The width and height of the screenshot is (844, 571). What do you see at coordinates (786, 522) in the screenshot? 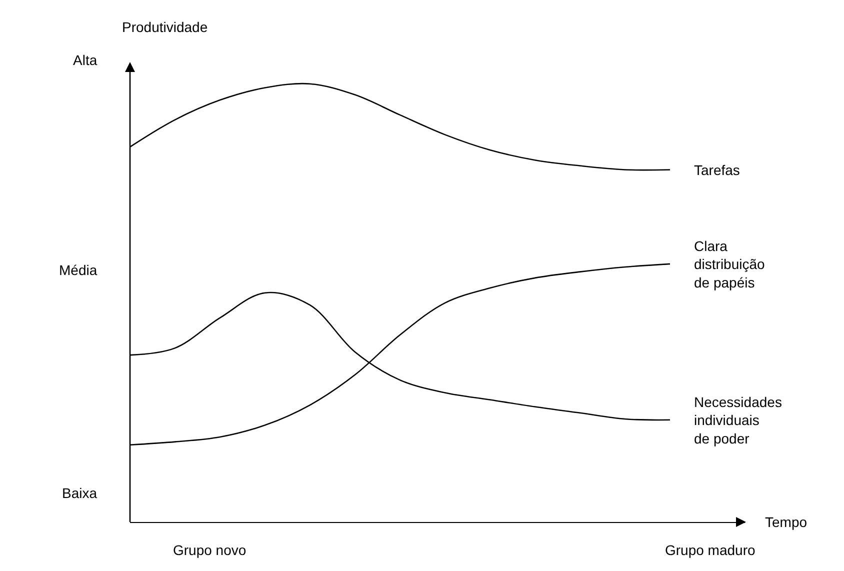
I see `text: Tempo` at bounding box center [786, 522].